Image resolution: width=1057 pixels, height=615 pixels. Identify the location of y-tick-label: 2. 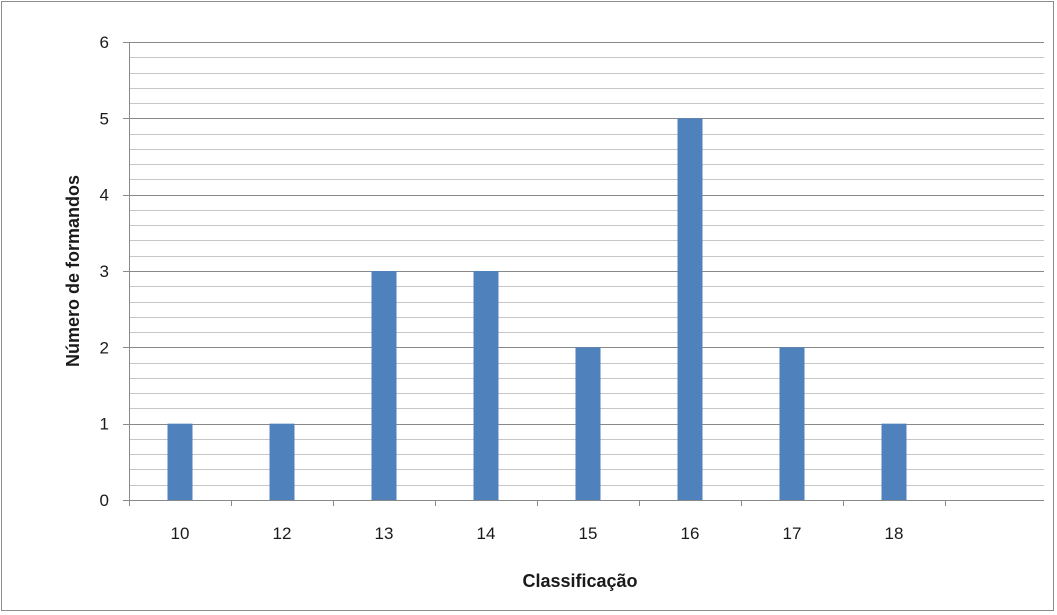
(104, 347).